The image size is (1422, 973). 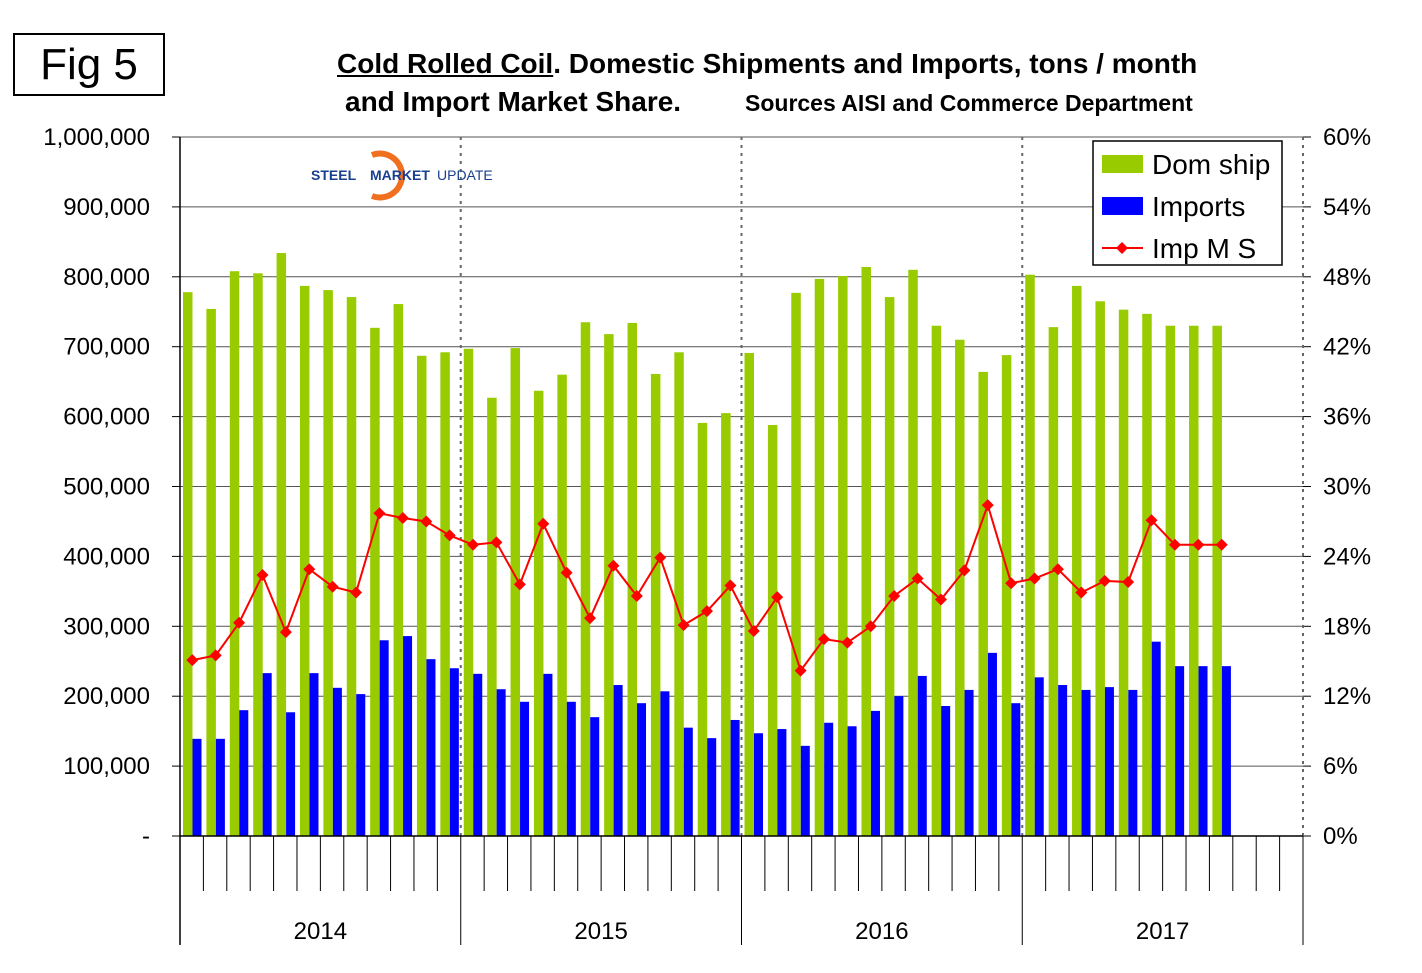 What do you see at coordinates (320, 931) in the screenshot?
I see `year-label: 2014` at bounding box center [320, 931].